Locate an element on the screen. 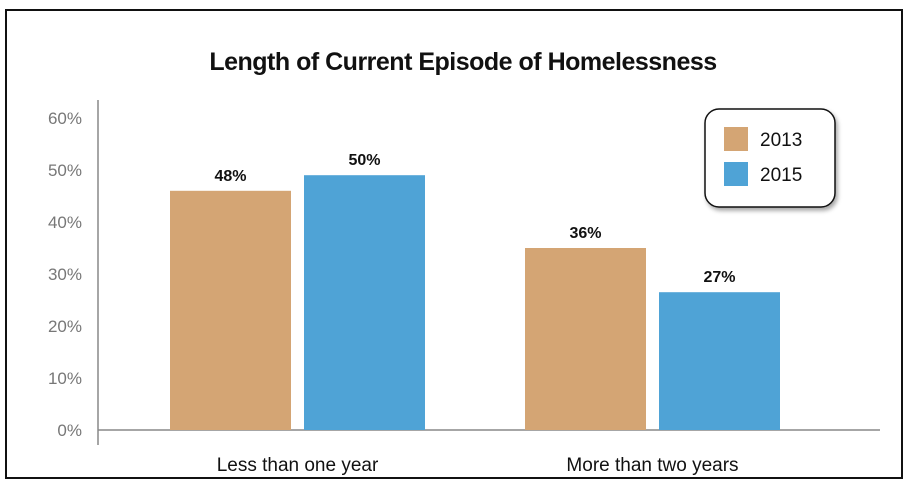 This screenshot has width=911, height=487. category-label: Less than one year is located at coordinates (298, 465).